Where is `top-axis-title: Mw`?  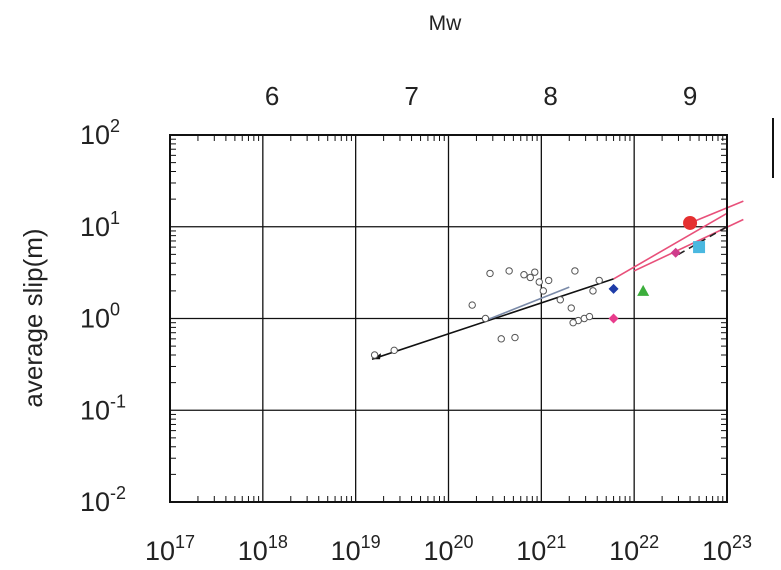 top-axis-title: Mw is located at coordinates (445, 23).